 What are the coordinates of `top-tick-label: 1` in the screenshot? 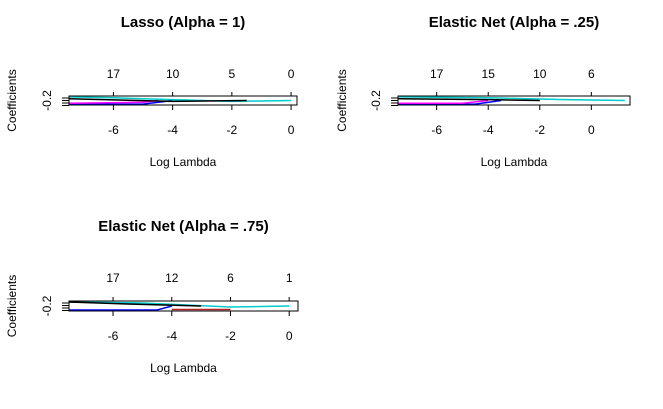 It's located at (289, 278).